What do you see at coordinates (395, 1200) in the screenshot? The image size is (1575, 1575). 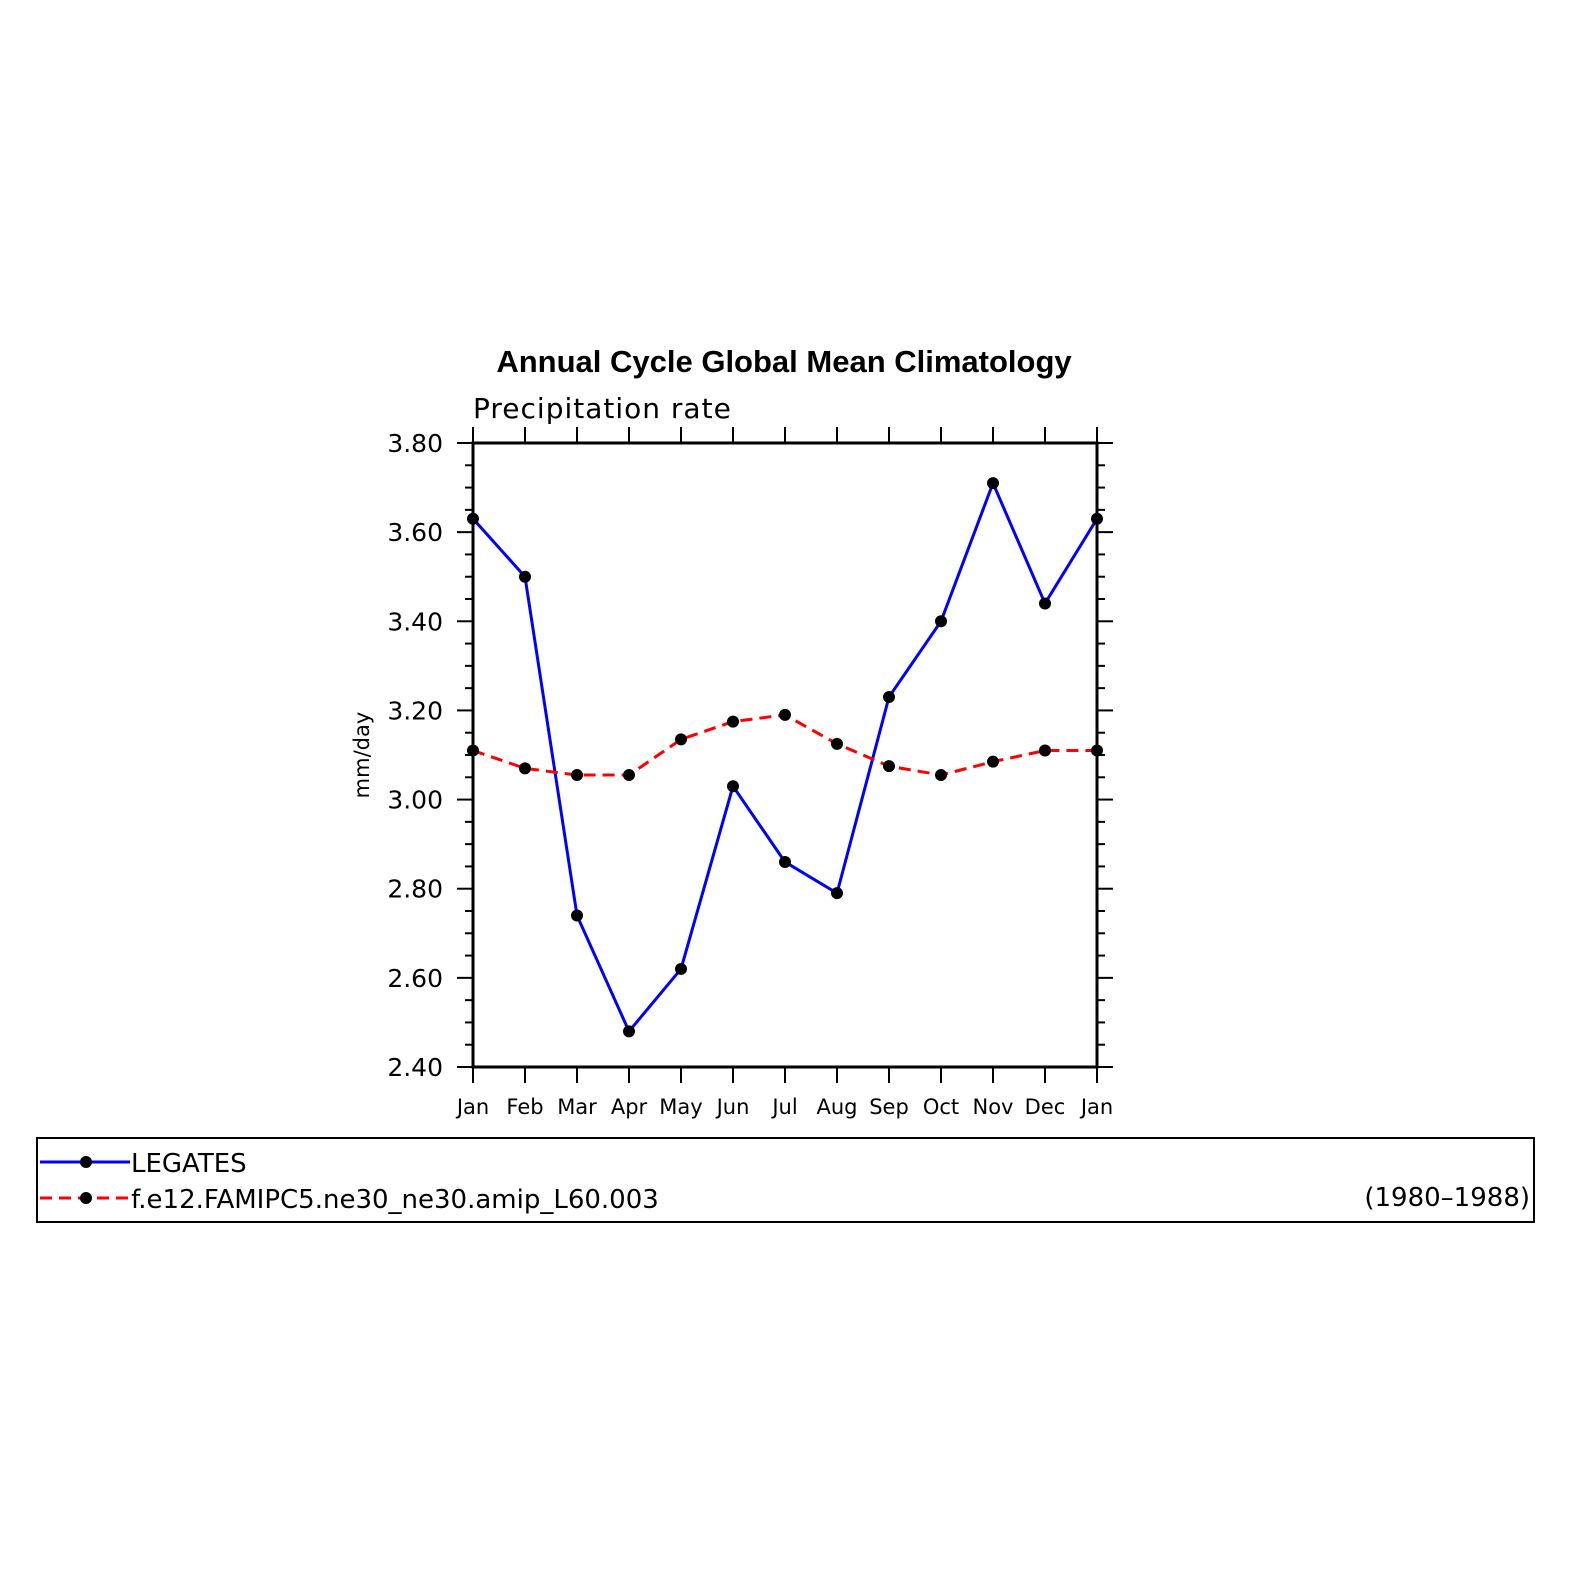 I see `legend-label-1: f.e12.FAMIPC5.ne30_ne30.amip_L60.003` at bounding box center [395, 1200].